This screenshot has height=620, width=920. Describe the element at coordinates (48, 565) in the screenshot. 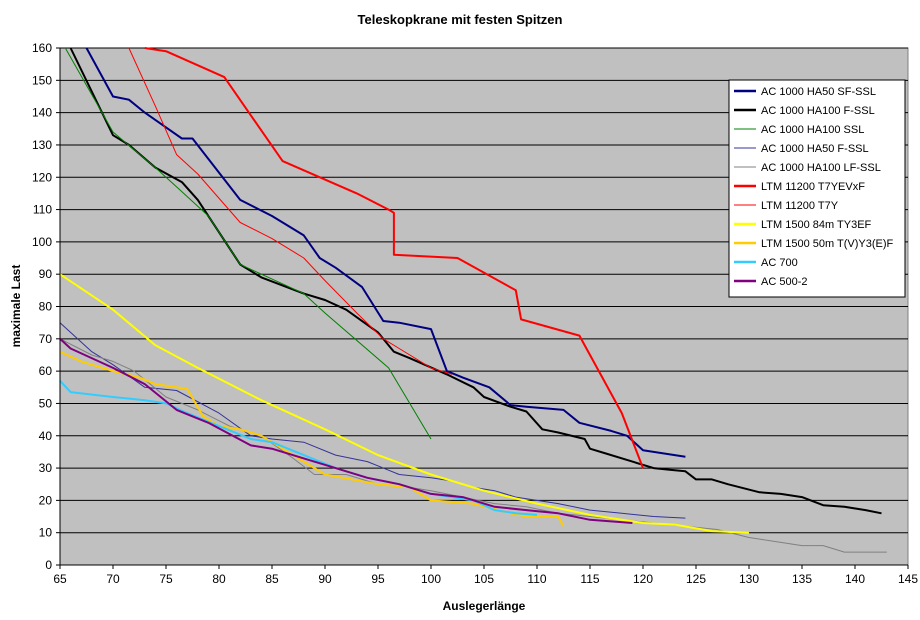

I see `y-tick-label: 0` at that location.